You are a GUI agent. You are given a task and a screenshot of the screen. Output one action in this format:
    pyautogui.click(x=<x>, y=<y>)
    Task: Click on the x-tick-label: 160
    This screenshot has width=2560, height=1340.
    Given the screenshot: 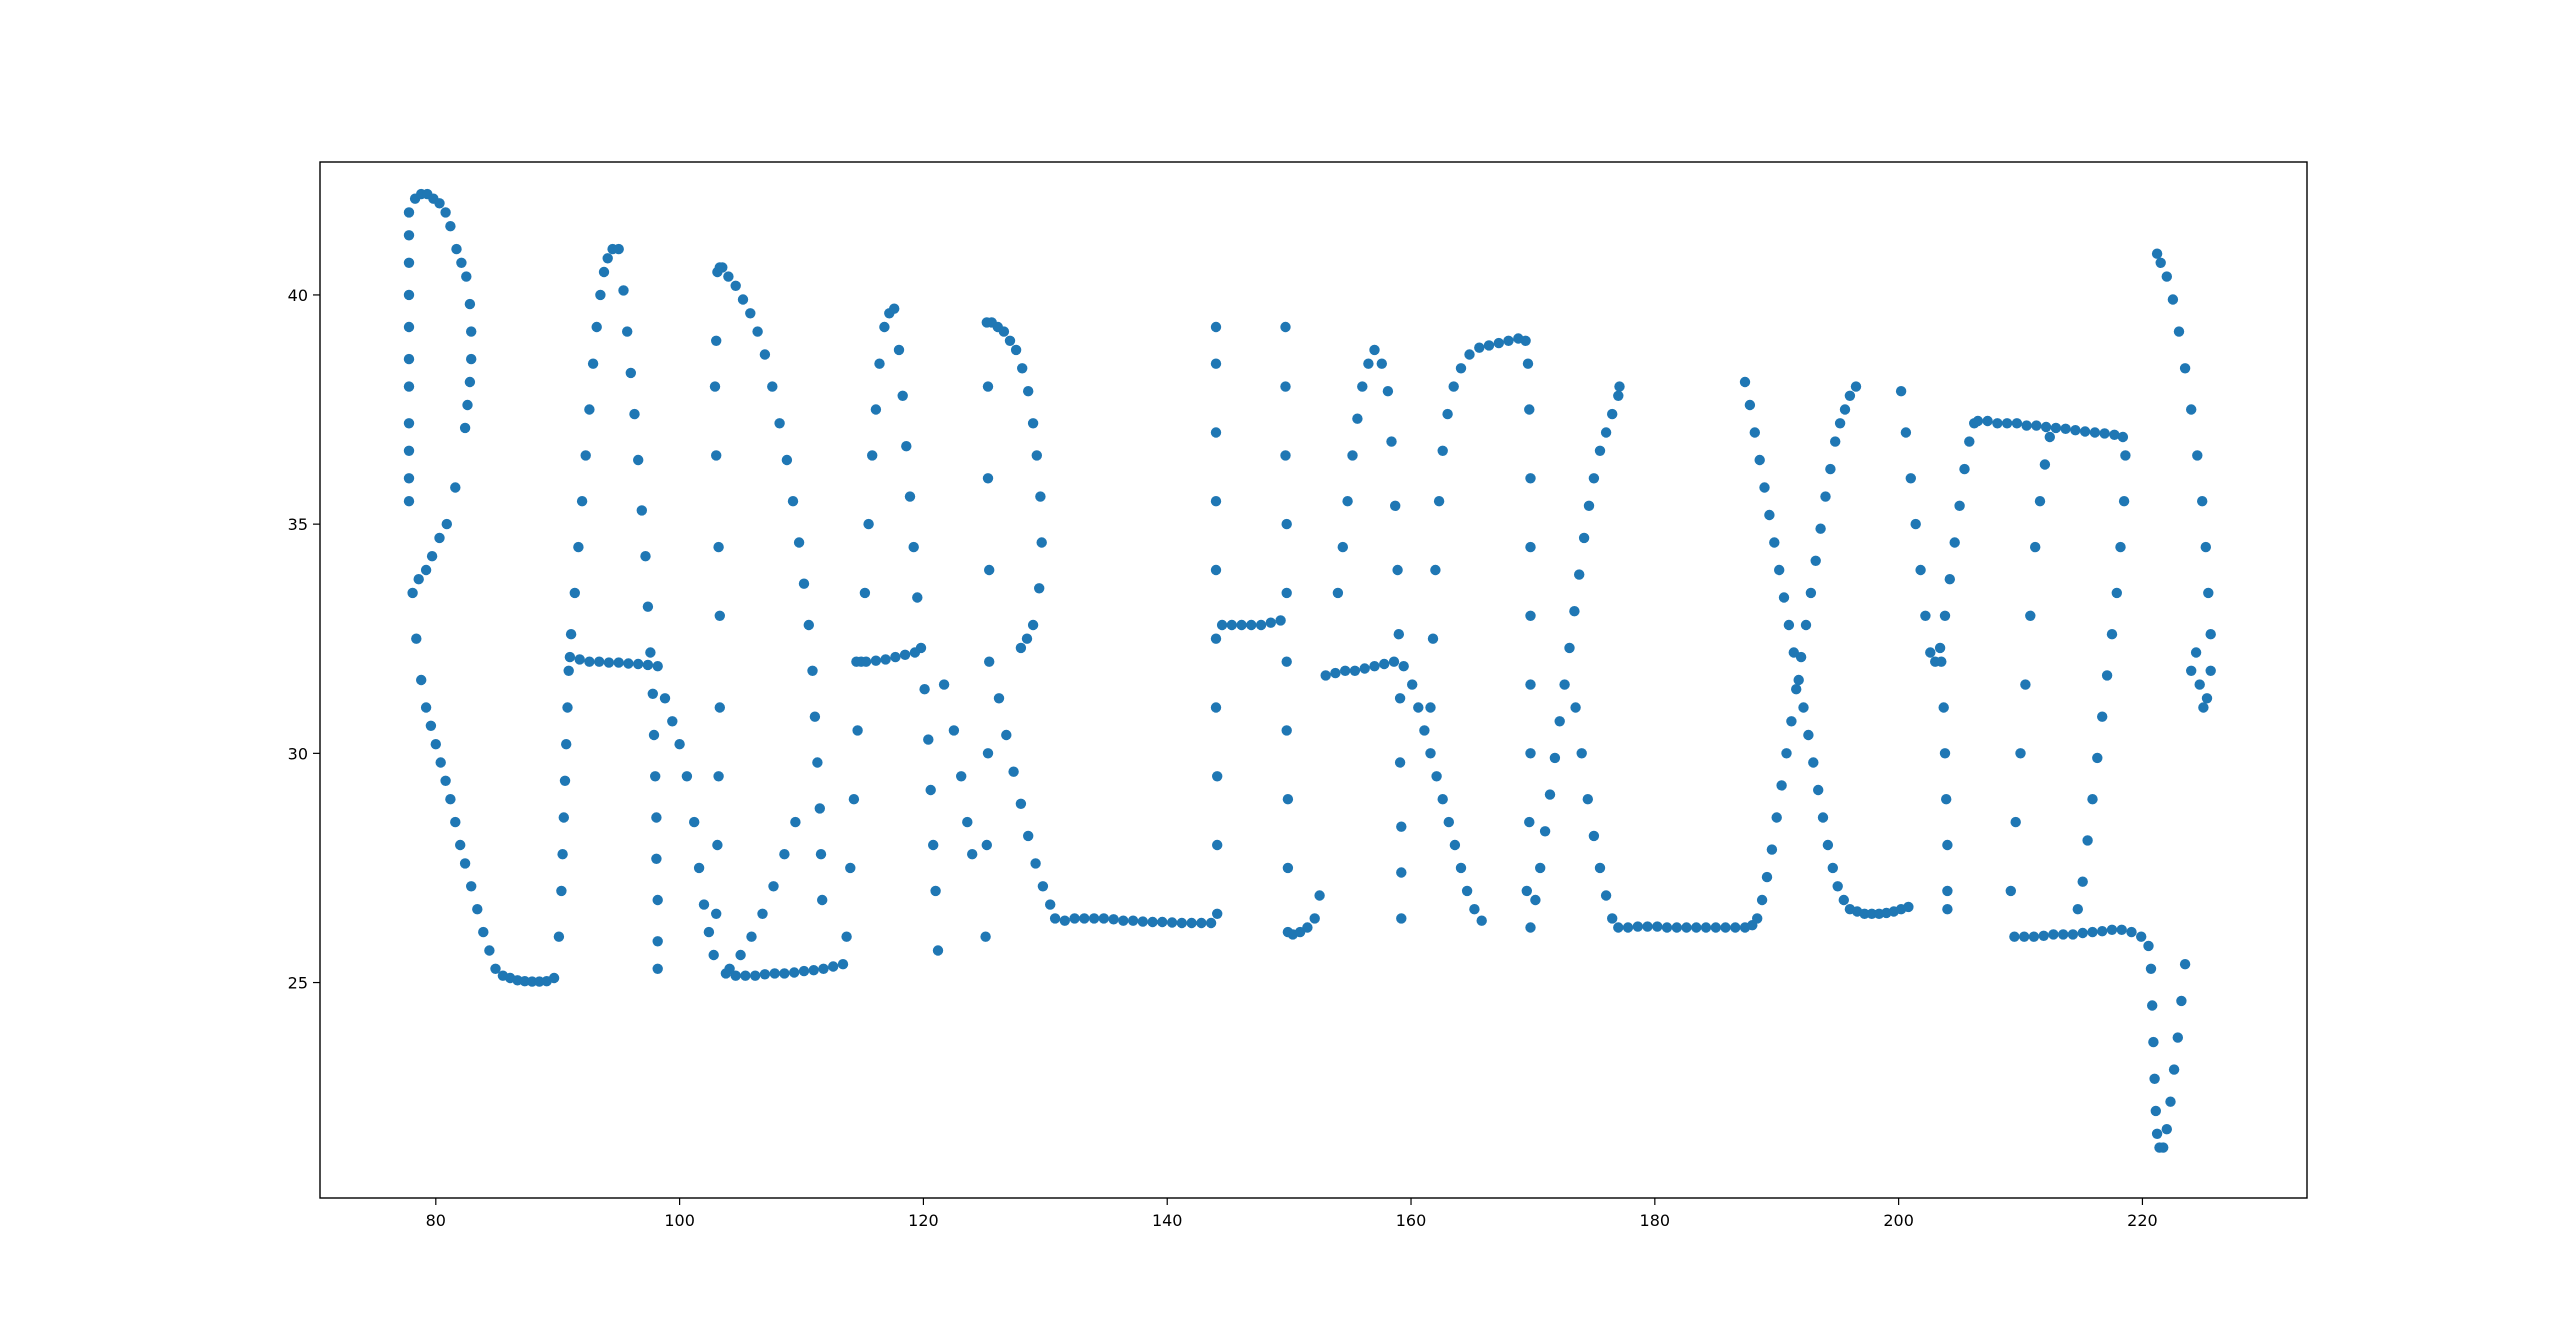 What is the action you would take?
    pyautogui.click(x=1411, y=1220)
    